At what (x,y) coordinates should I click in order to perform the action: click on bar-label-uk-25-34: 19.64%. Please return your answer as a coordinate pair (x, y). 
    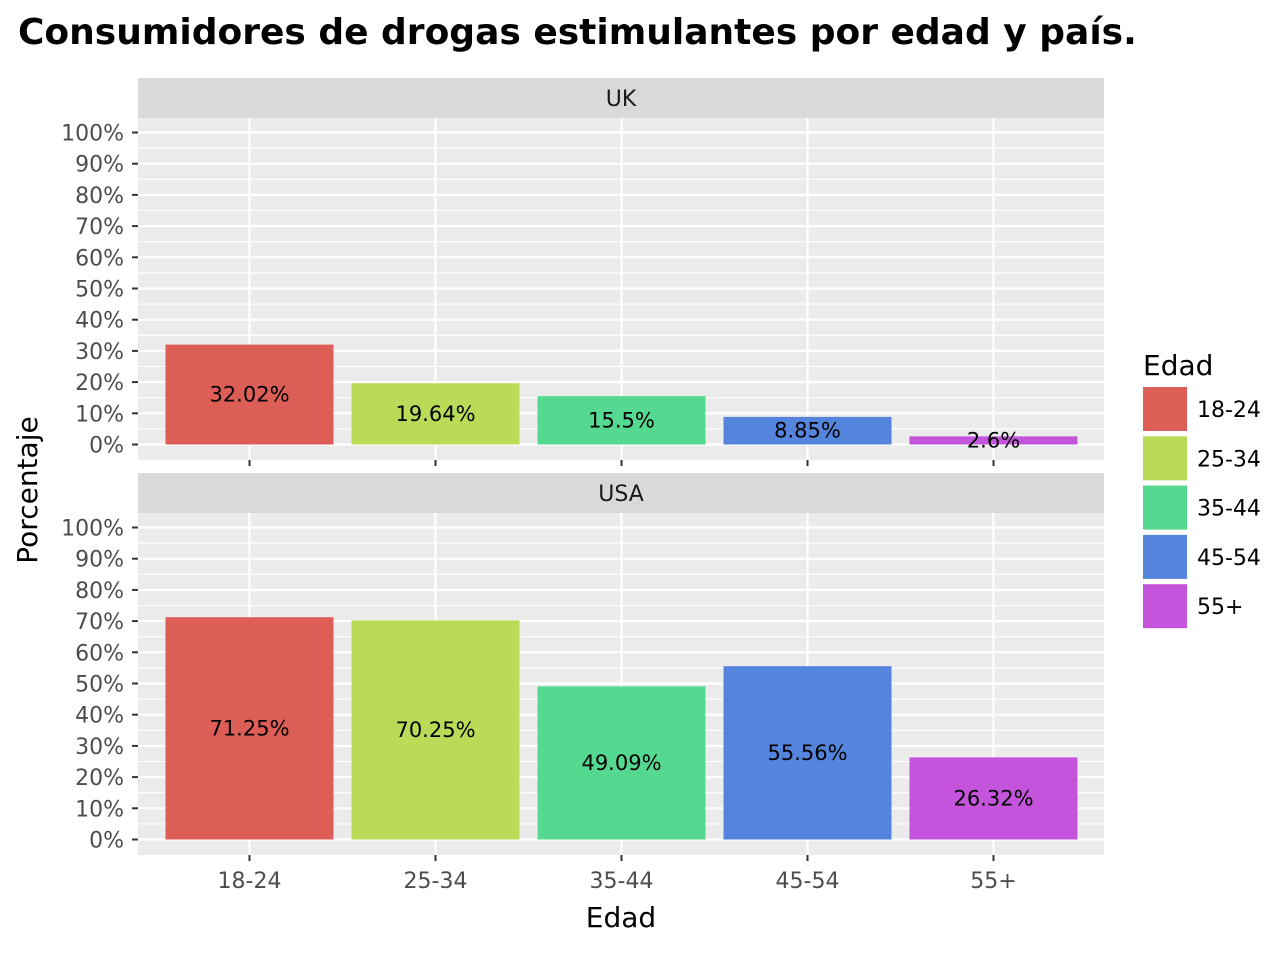
    Looking at the image, I should click on (435, 414).